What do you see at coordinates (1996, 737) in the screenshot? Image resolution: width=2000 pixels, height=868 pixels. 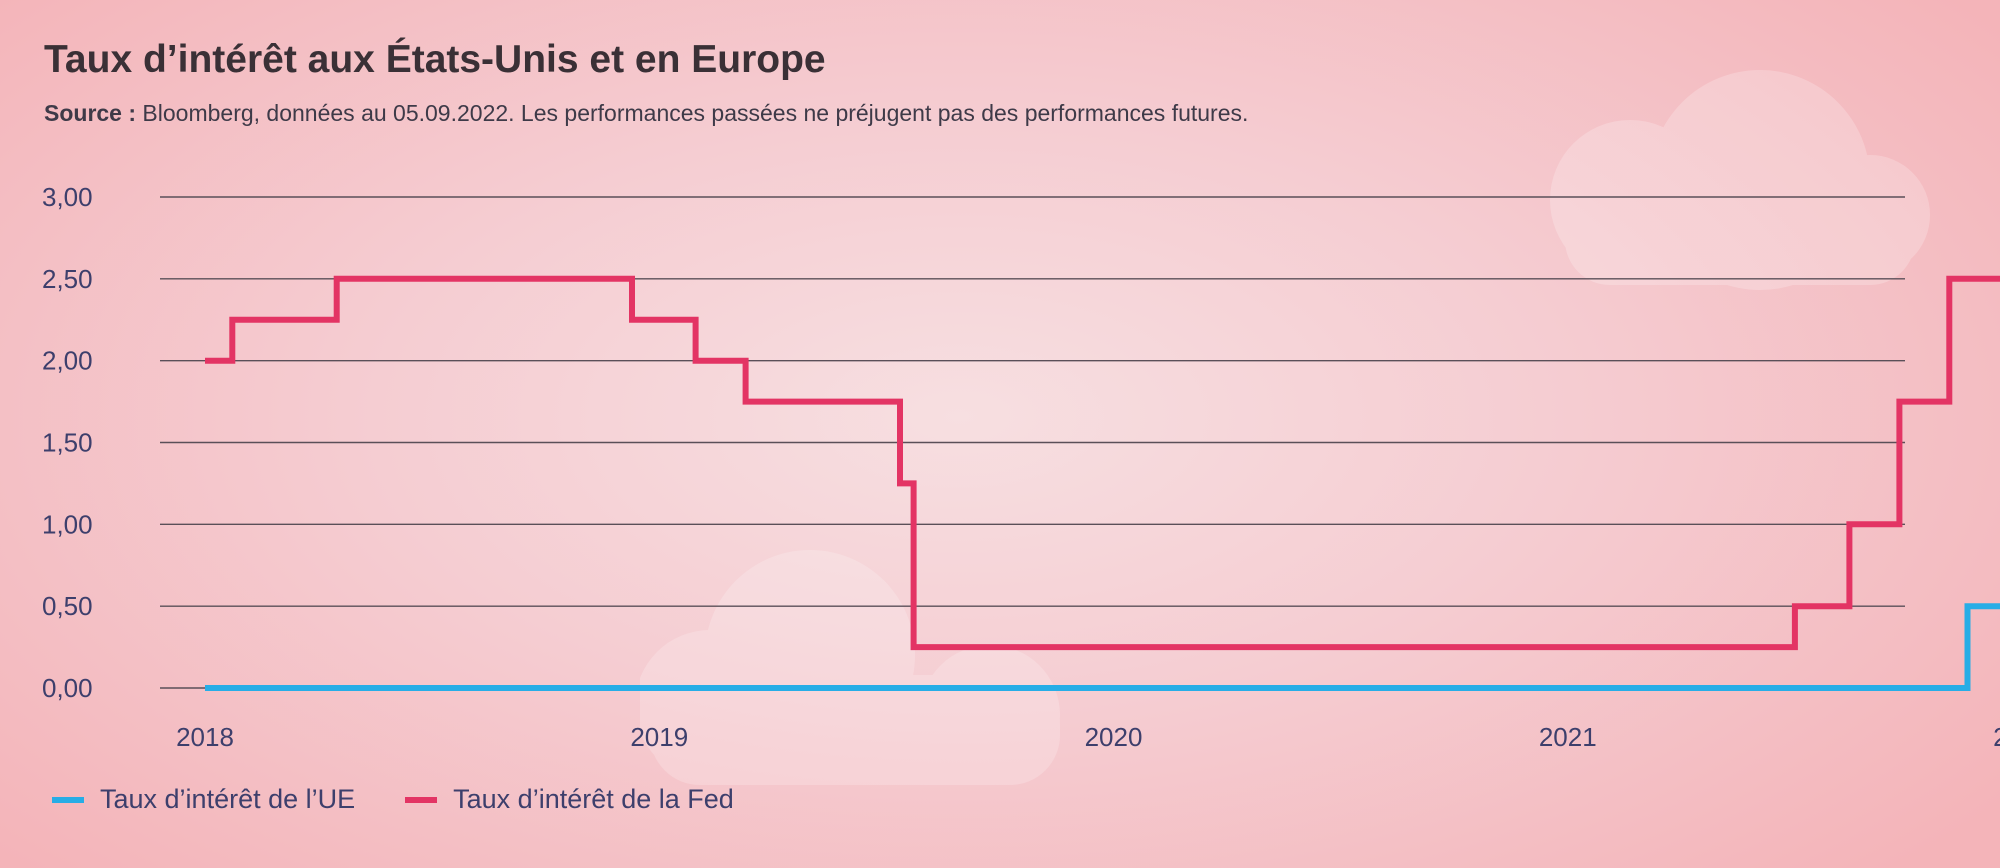 I see `x-tick-label-4: 2022` at bounding box center [1996, 737].